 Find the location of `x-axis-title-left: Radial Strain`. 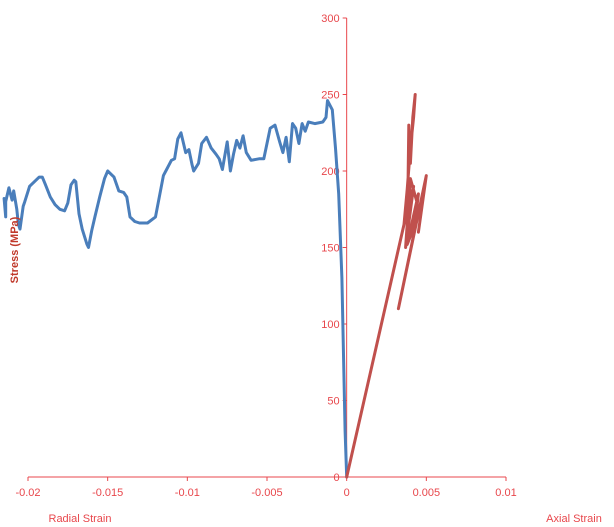

x-axis-title-left: Radial Strain is located at coordinates (80, 519).